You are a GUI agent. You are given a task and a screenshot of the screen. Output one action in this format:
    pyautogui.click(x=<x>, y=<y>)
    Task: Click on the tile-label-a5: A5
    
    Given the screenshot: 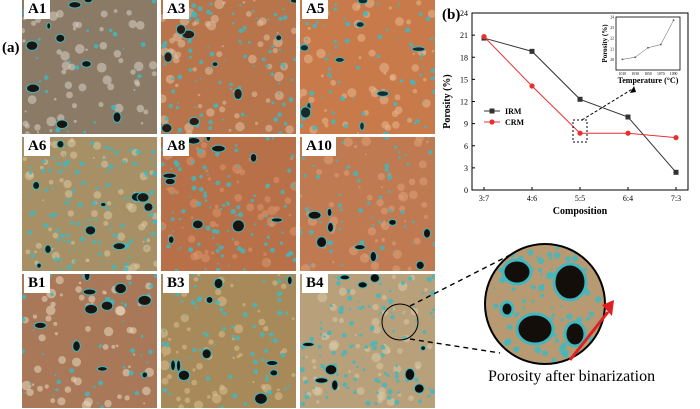 What is the action you would take?
    pyautogui.click(x=315, y=9)
    